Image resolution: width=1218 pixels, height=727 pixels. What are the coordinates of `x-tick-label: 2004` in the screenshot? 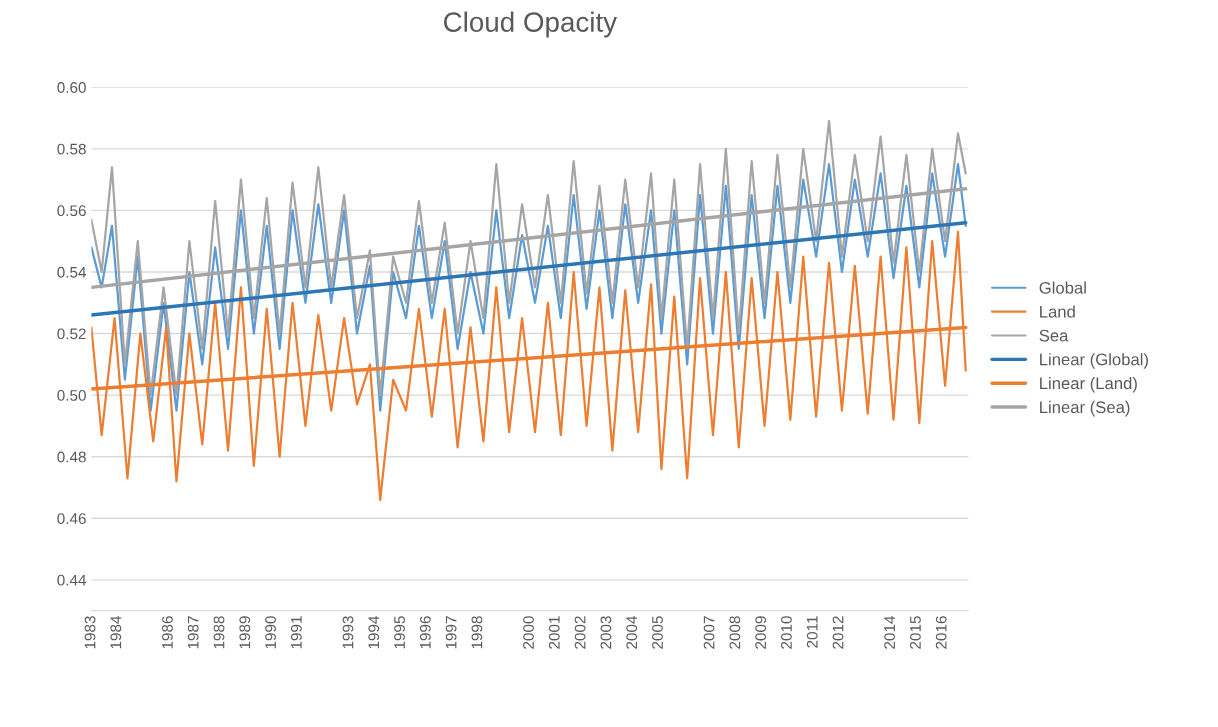 It's located at (632, 632).